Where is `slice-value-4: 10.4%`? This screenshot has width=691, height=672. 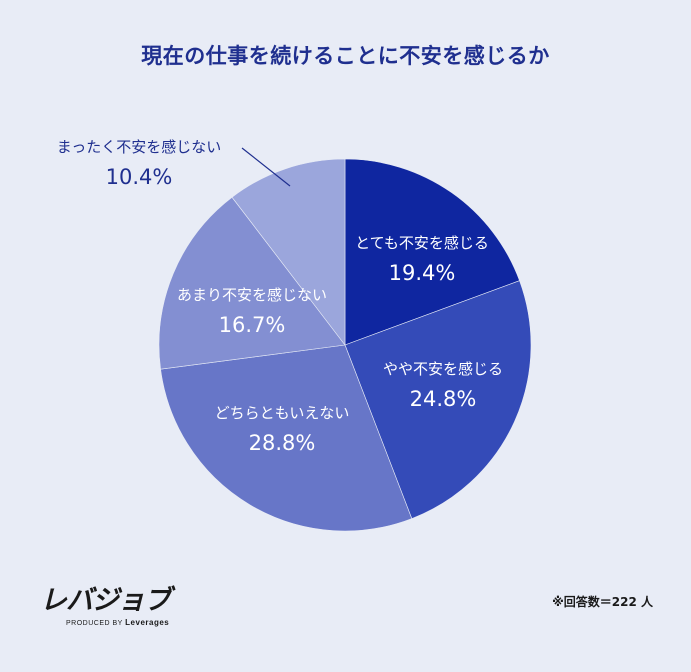
slice-value-4: 10.4% is located at coordinates (139, 177).